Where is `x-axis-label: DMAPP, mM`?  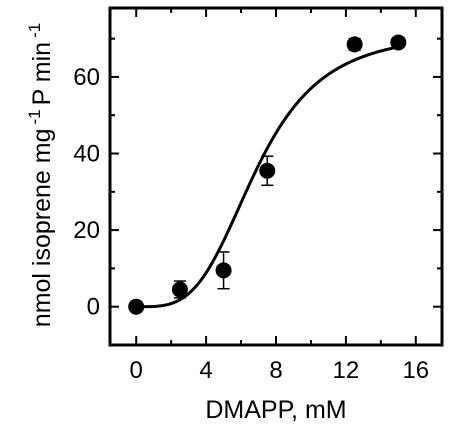 x-axis-label: DMAPP, mM is located at coordinates (275, 410).